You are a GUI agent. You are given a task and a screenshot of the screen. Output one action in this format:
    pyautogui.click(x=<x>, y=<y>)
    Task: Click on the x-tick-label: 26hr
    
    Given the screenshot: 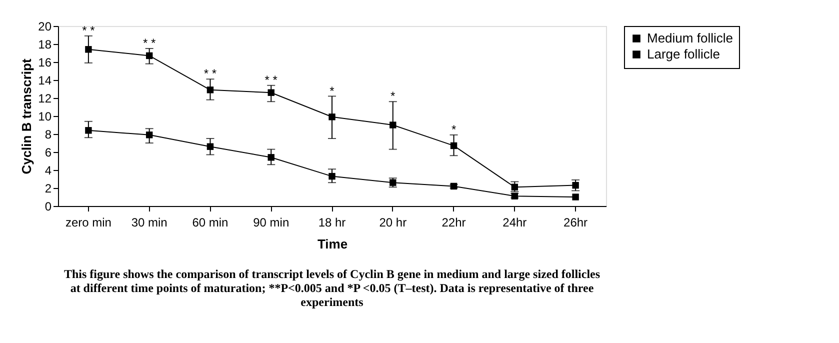 What is the action you would take?
    pyautogui.click(x=576, y=223)
    